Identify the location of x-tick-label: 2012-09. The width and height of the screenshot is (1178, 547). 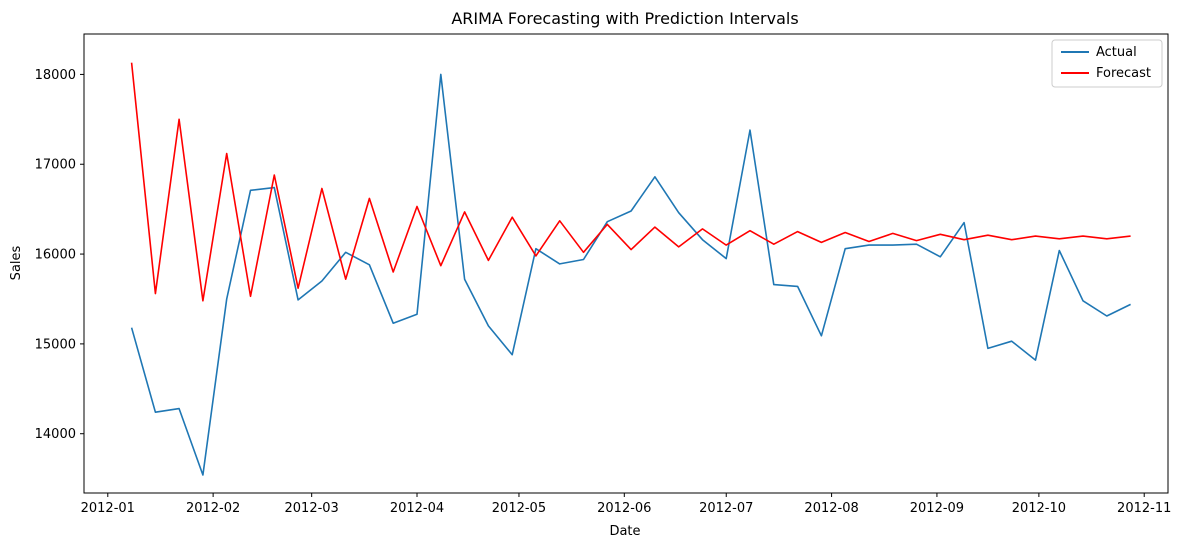
(937, 508).